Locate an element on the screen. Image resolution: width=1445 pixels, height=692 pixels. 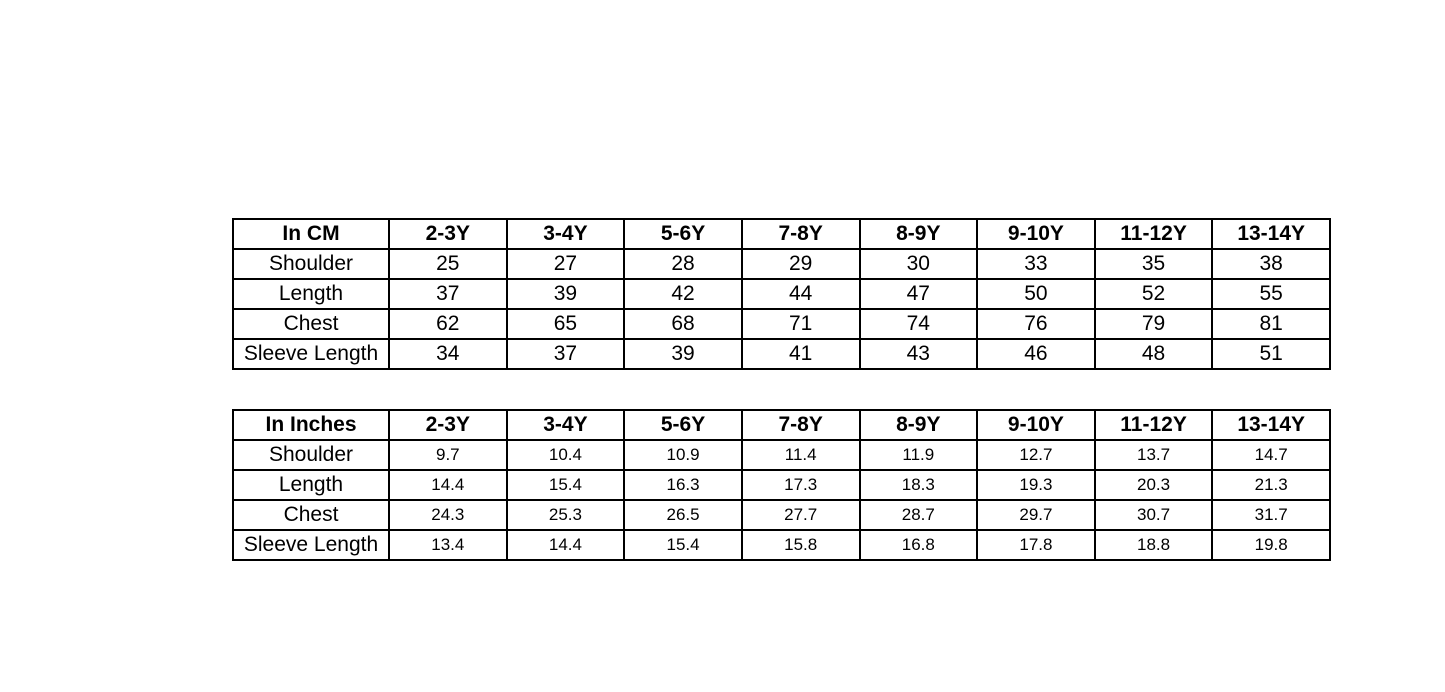
measurement-value: 14.7 is located at coordinates (1271, 455).